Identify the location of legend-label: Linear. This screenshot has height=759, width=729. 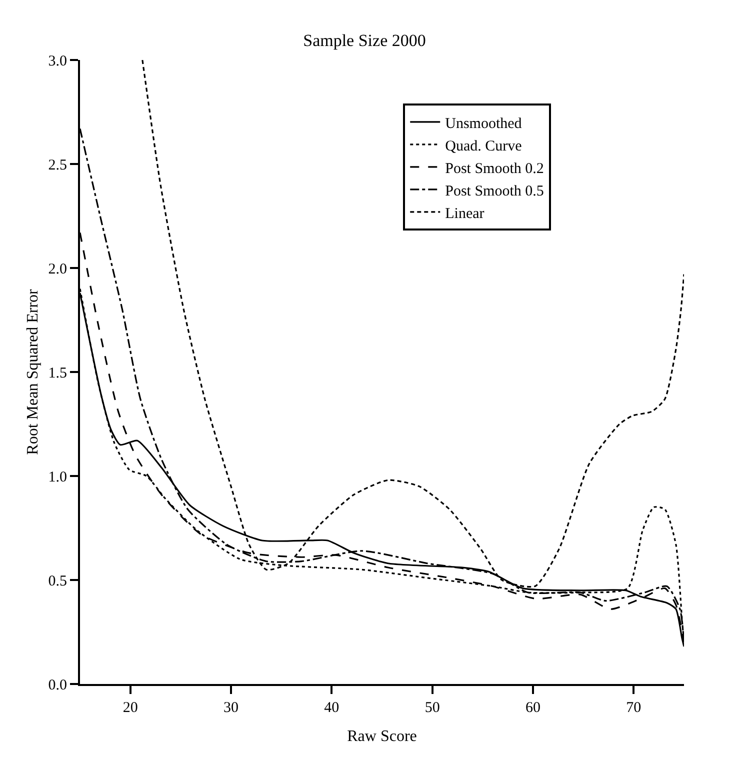
(464, 214).